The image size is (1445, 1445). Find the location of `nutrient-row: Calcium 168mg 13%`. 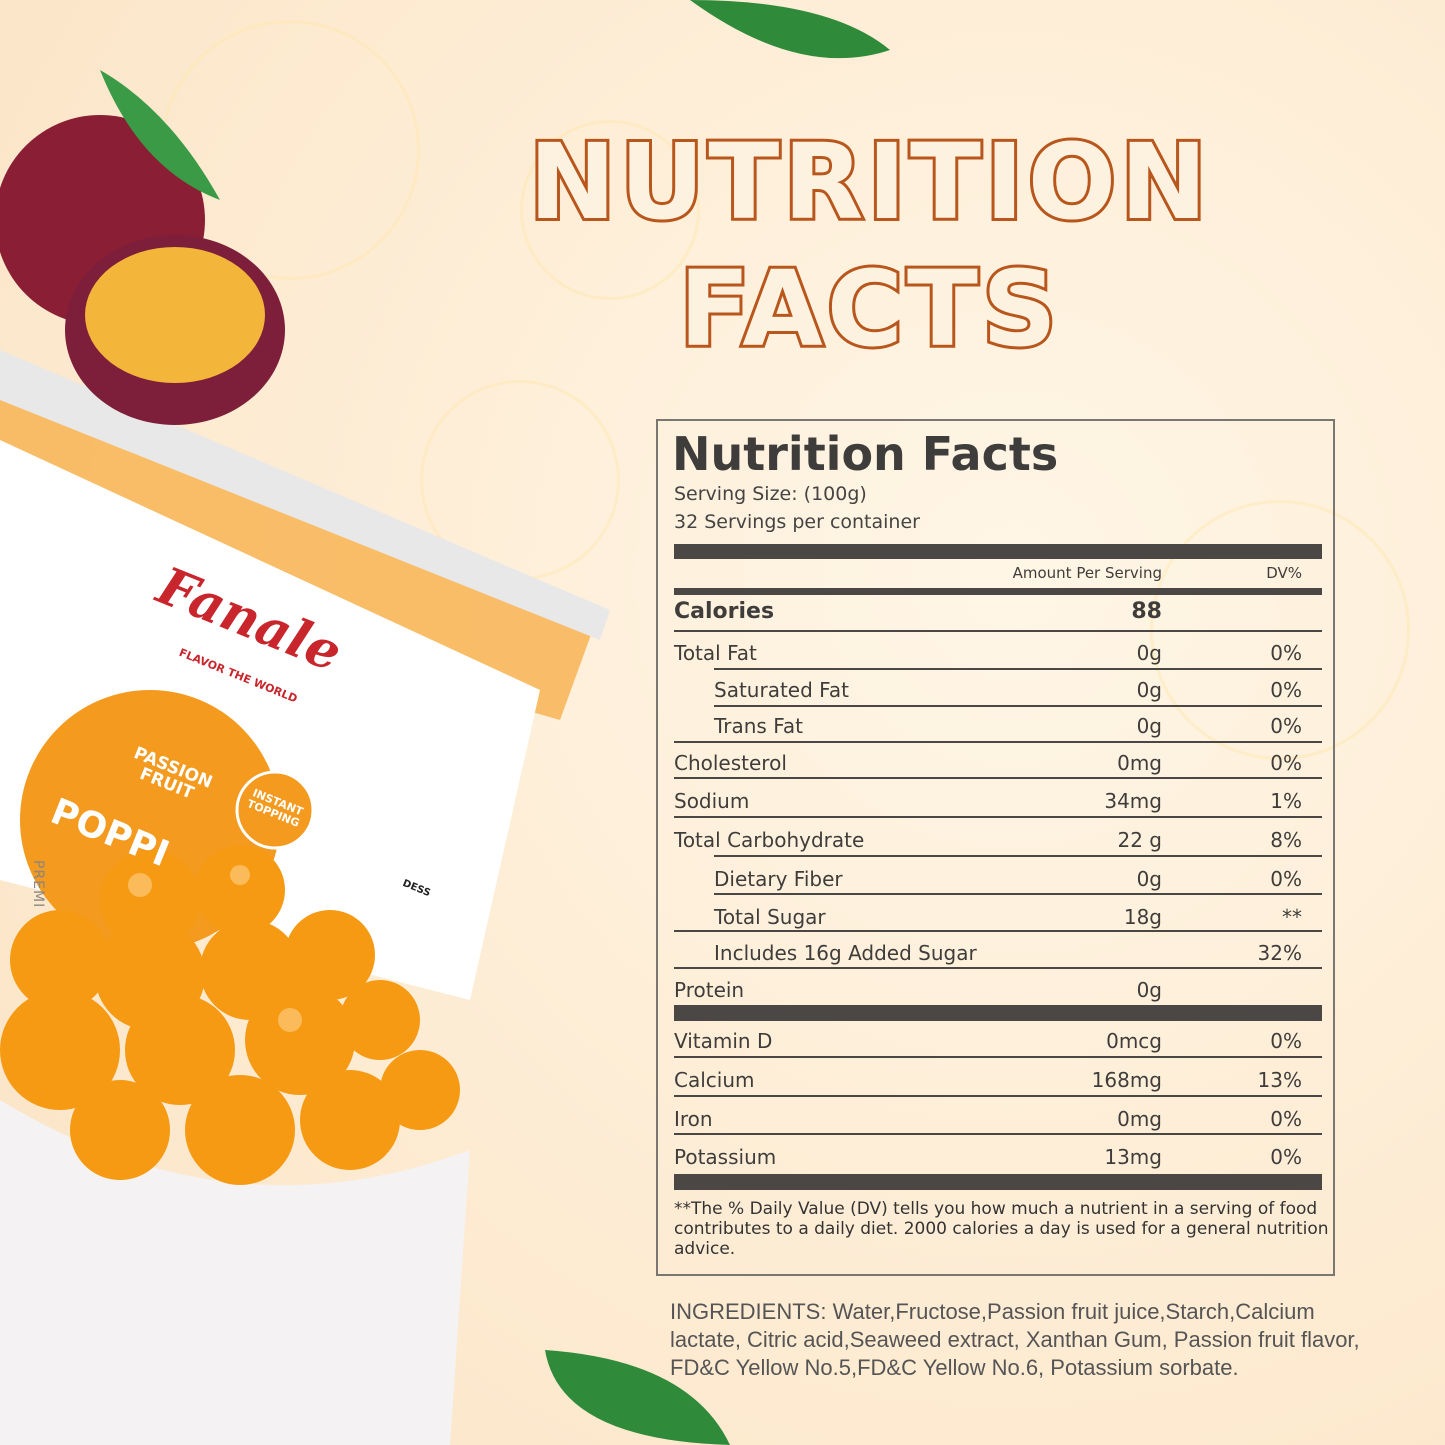

nutrient-row: Calcium 168mg 13% is located at coordinates (998, 1083).